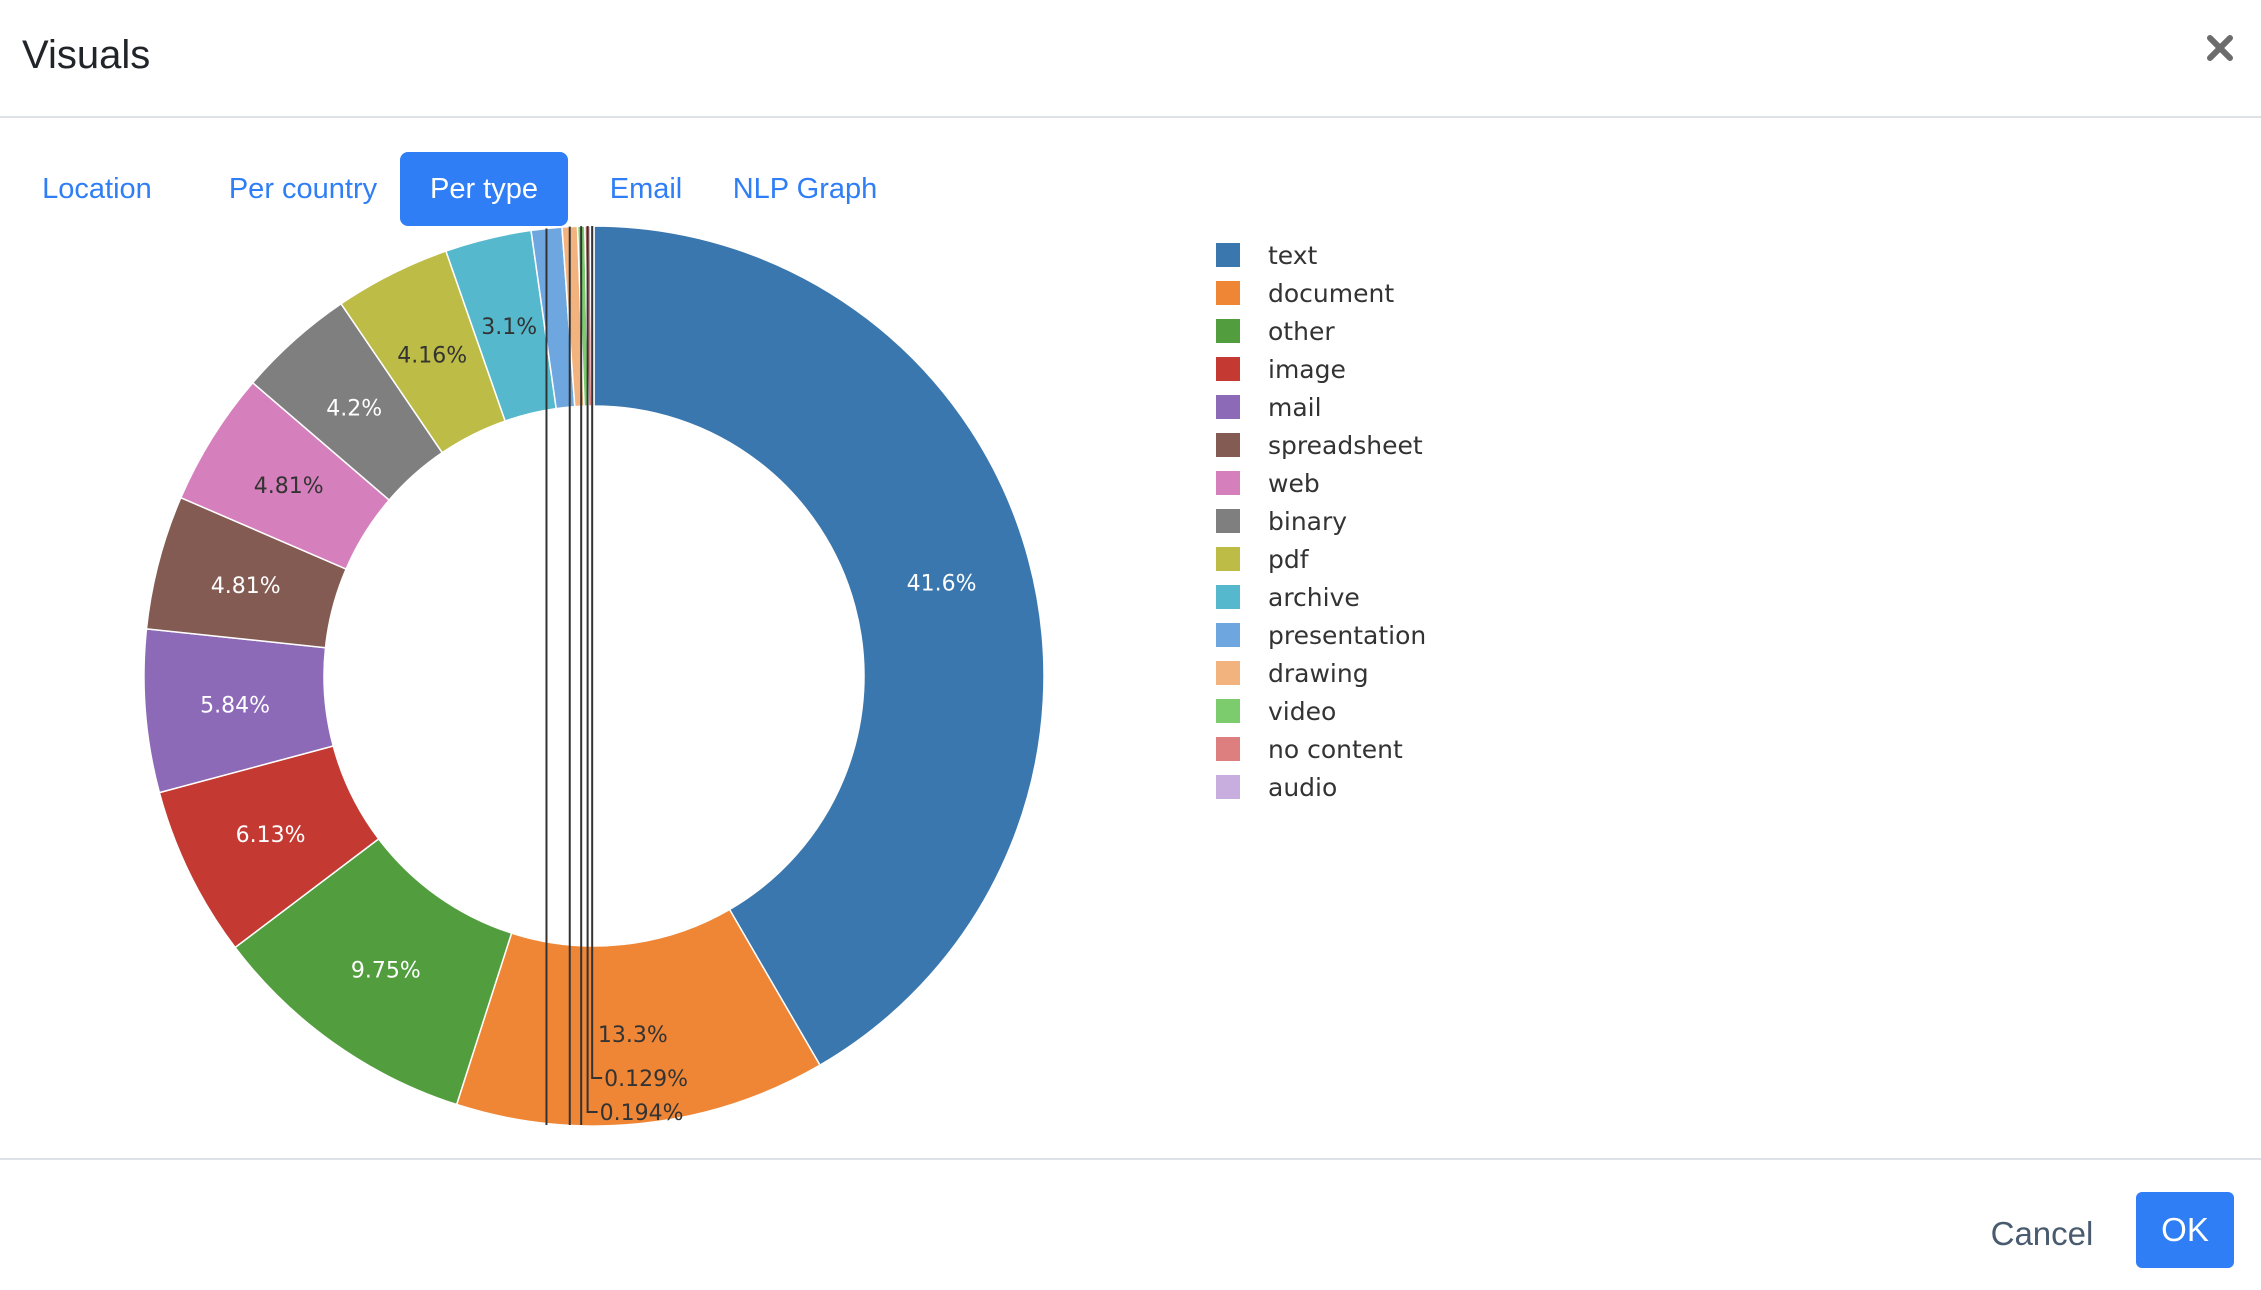 The image size is (2261, 1290). I want to click on legend-label-binary: binary, so click(1307, 521).